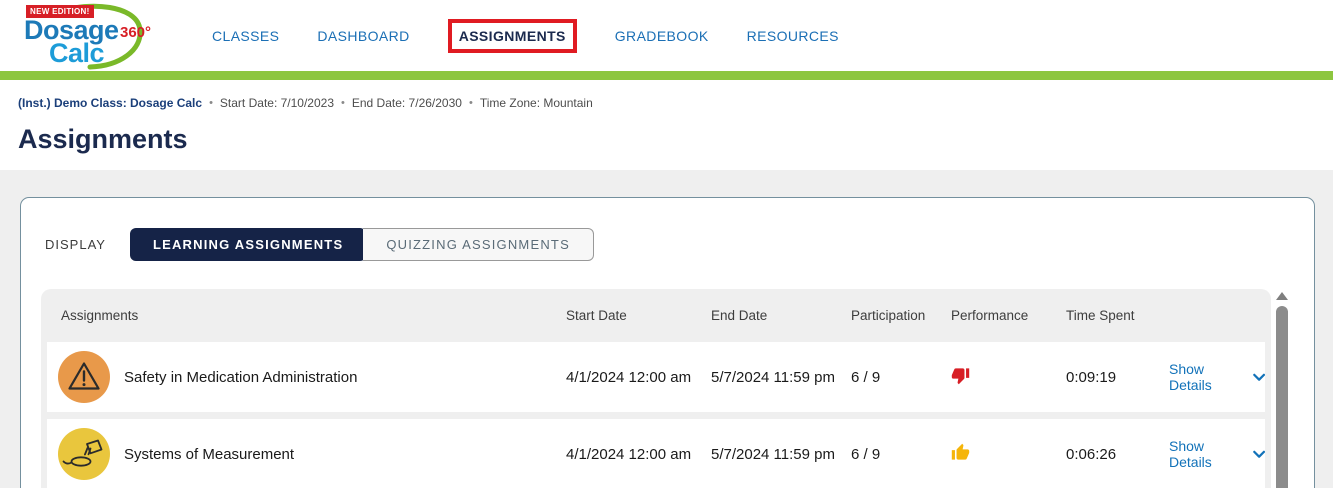 Image resolution: width=1333 pixels, height=488 pixels. Describe the element at coordinates (512, 35) in the screenshot. I see `nav-assignments: ASSIGNMENTS` at that location.